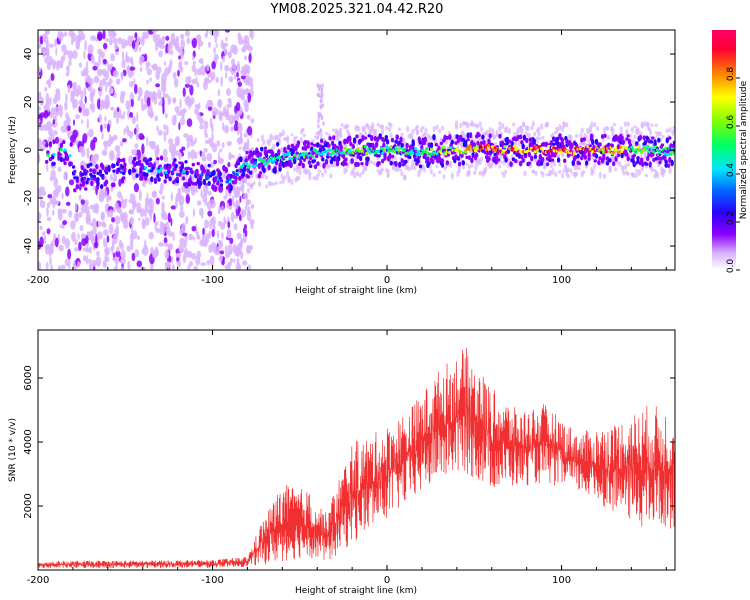 The width and height of the screenshot is (750, 600). What do you see at coordinates (321, 118) in the screenshot?
I see `plume-cell` at bounding box center [321, 118].